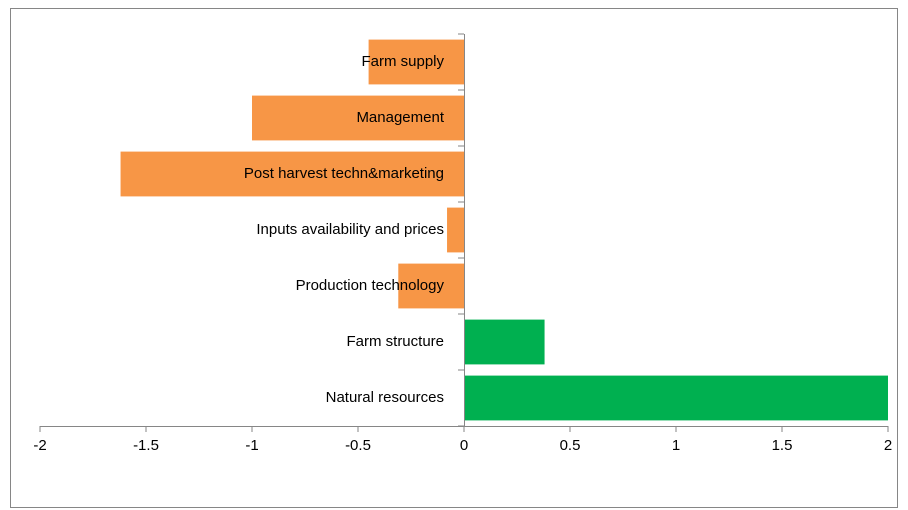 This screenshot has width=908, height=510. Describe the element at coordinates (782, 445) in the screenshot. I see `x-tick-label: 1.5` at that location.